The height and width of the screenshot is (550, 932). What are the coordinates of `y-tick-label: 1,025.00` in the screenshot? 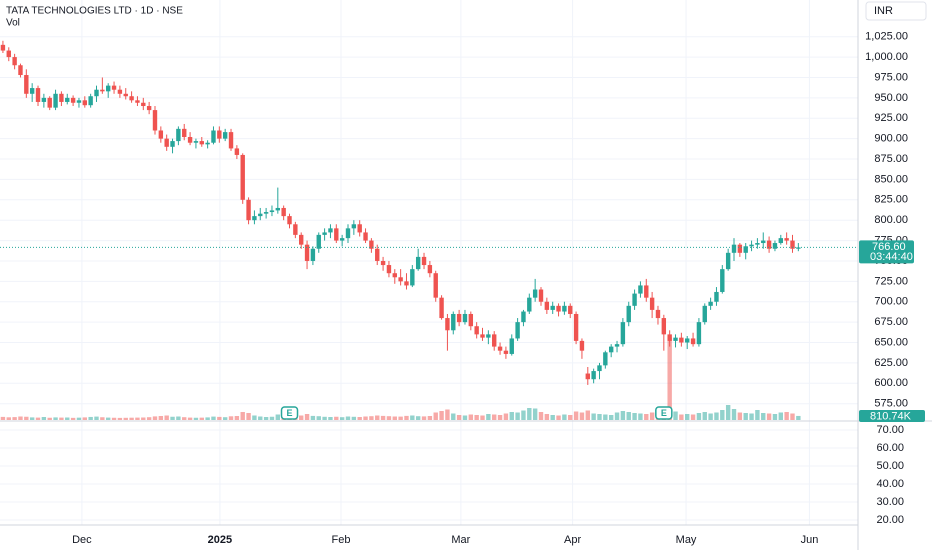 It's located at (886, 37).